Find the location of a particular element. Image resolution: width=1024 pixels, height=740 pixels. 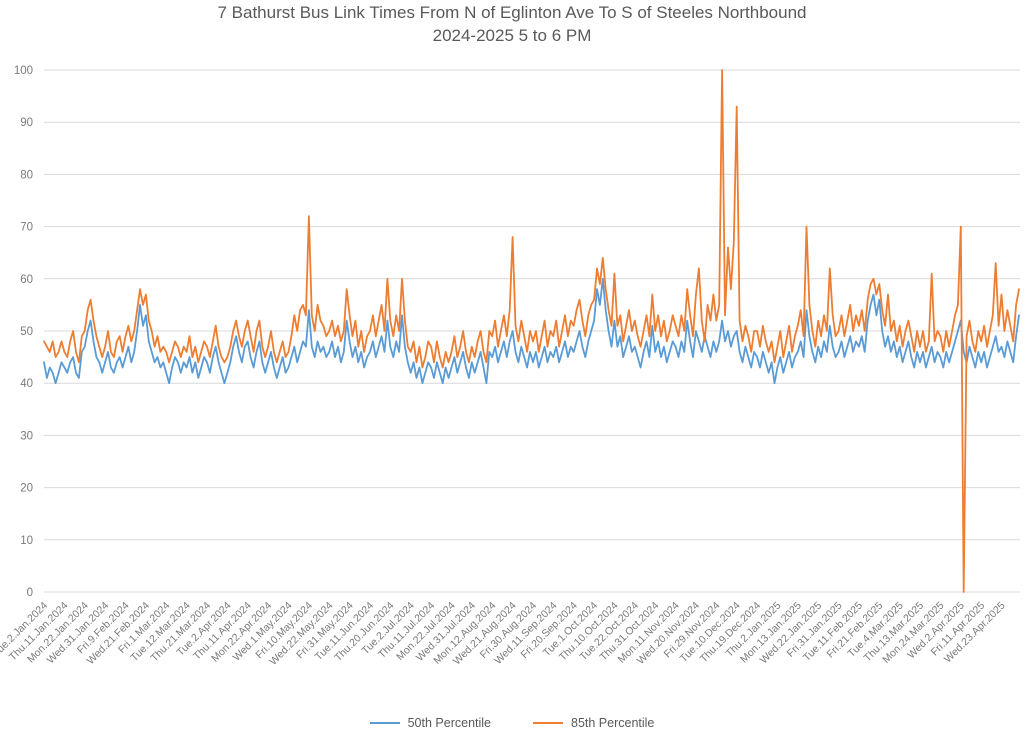

legend-line-swatch-50th is located at coordinates (384, 723).